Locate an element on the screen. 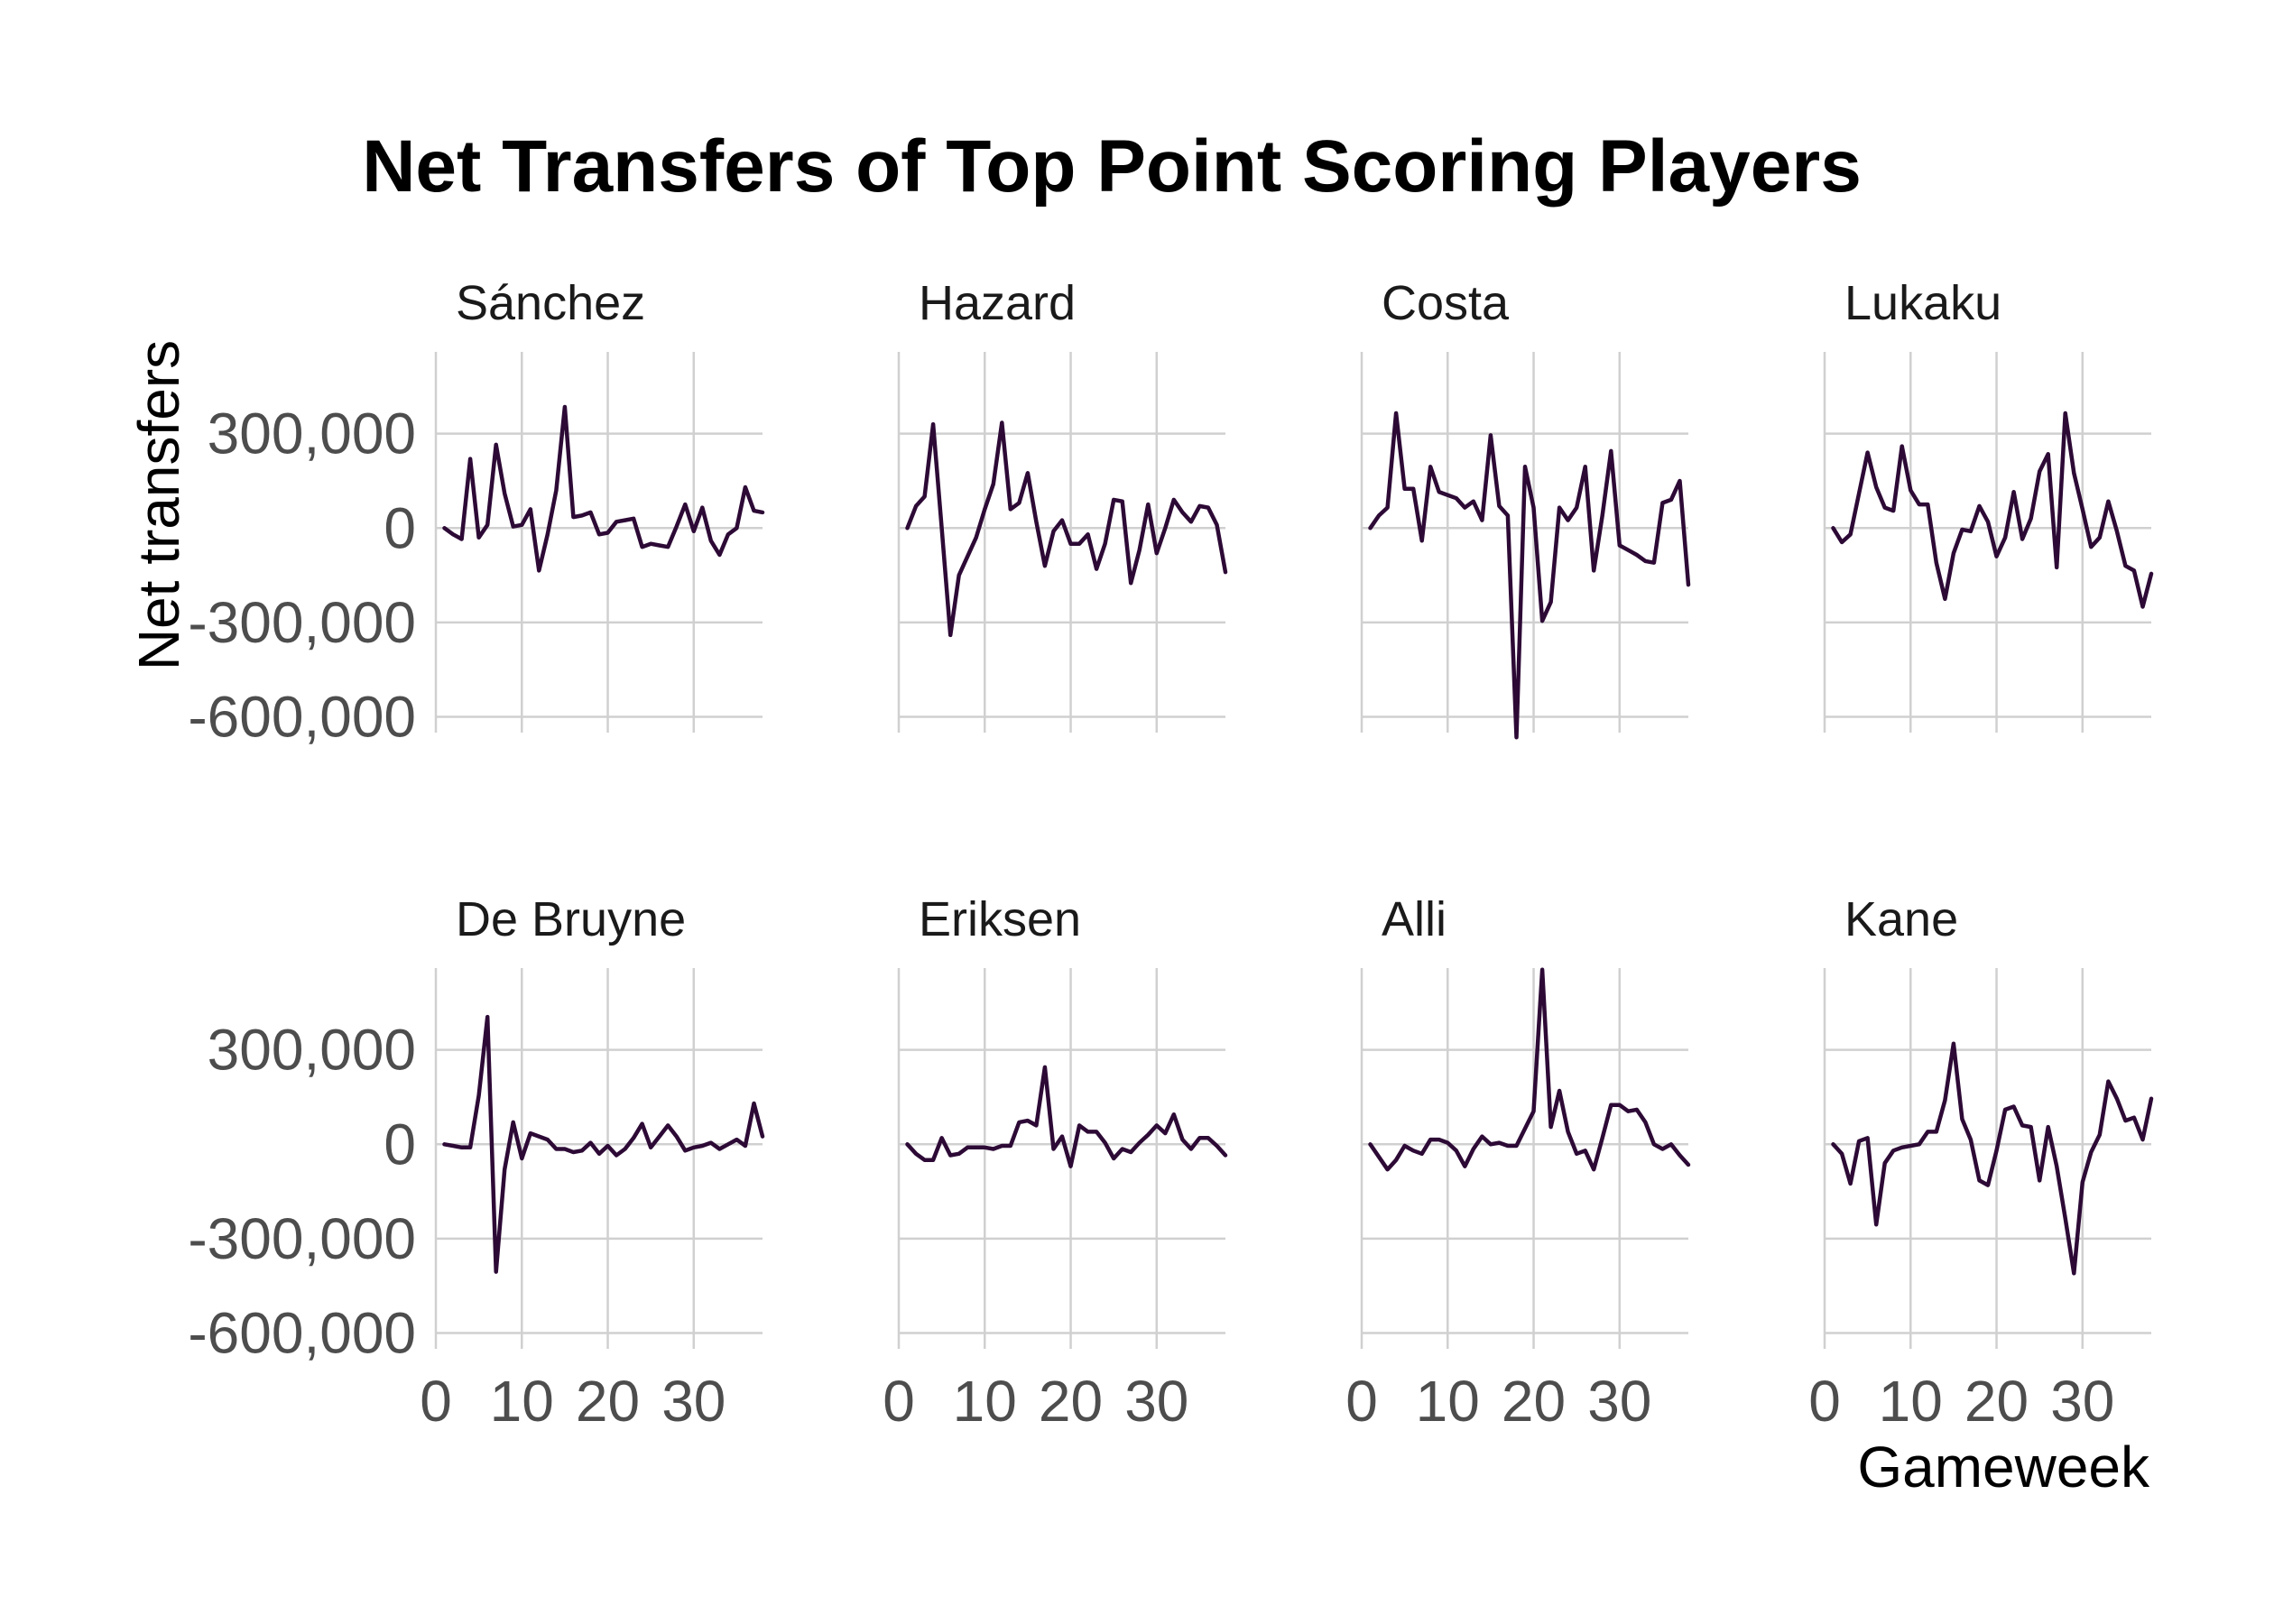 Image resolution: width=2274 pixels, height=1624 pixels. facet-alli: Alli 0 10 20 30 is located at coordinates (1518, 1163).